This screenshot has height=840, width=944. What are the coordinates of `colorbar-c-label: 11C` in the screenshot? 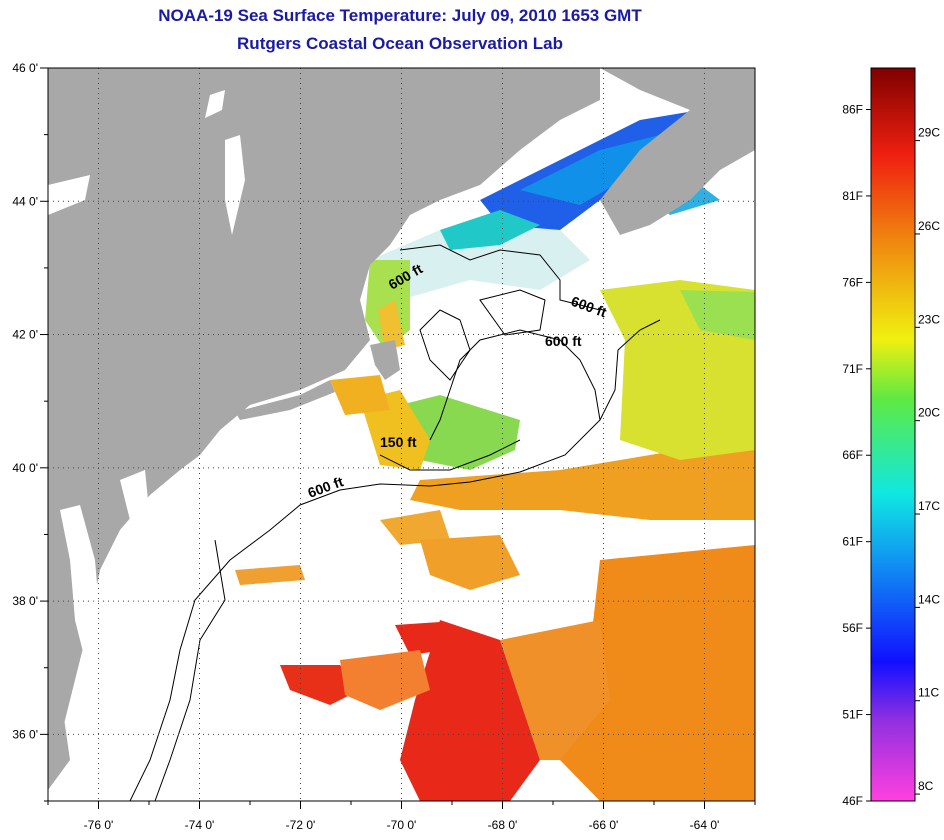 It's located at (928, 693).